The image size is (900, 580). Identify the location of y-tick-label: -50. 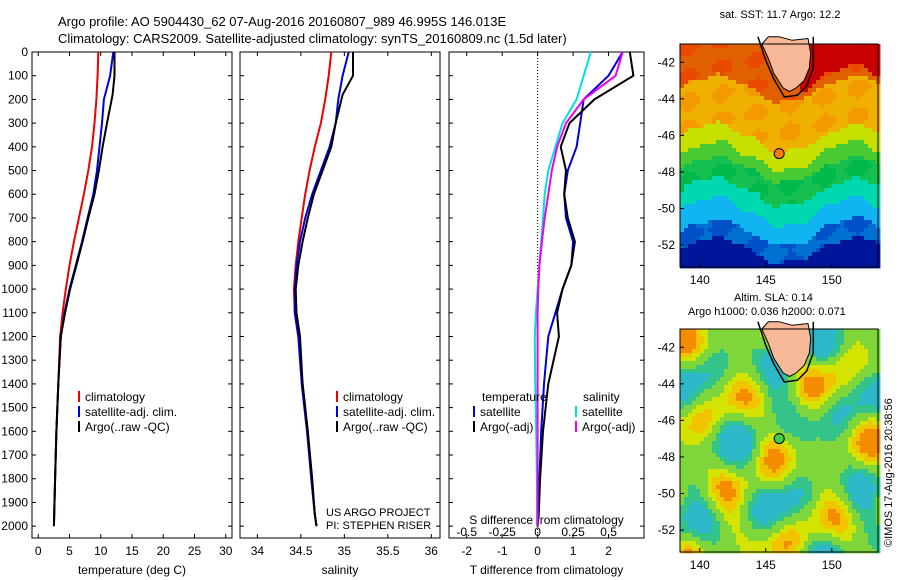
(667, 209).